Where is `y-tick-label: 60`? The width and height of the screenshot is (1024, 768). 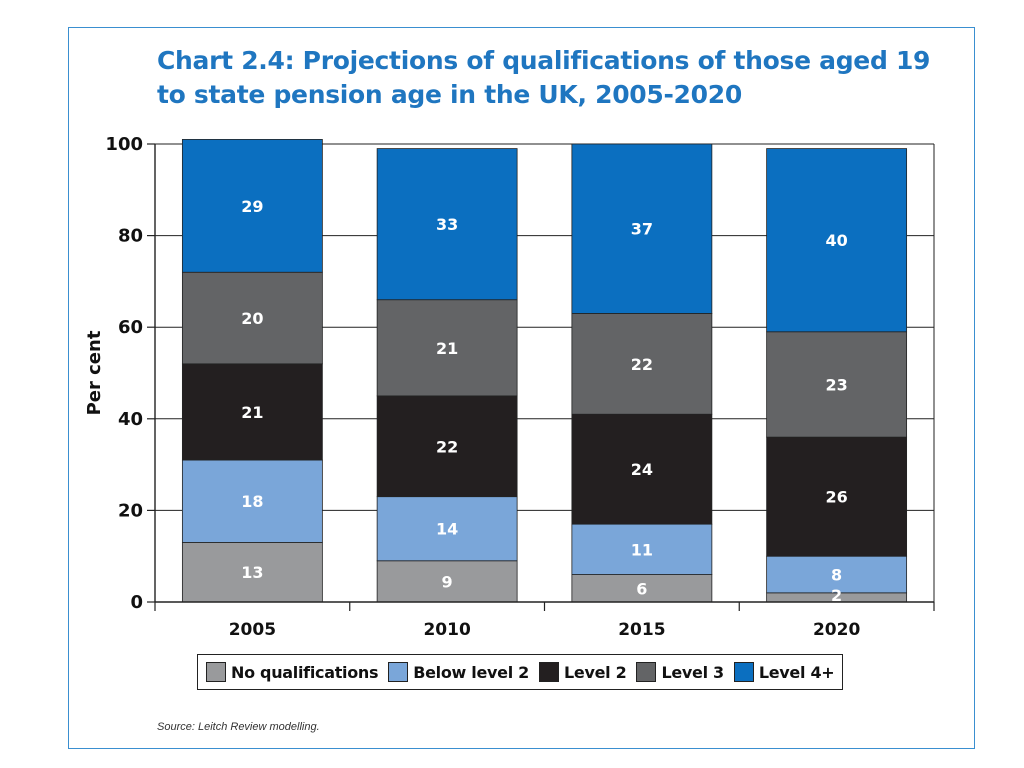
y-tick-label: 60 is located at coordinates (130, 327).